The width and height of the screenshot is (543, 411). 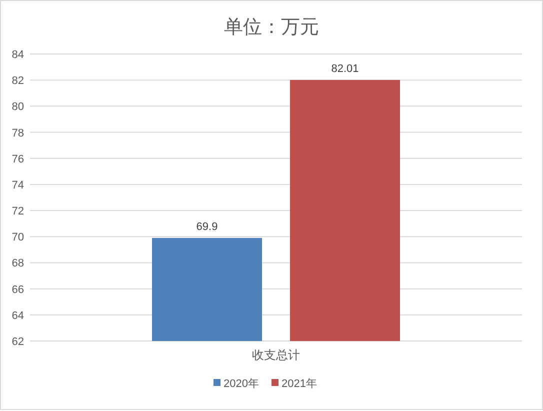 What do you see at coordinates (241, 384) in the screenshot?
I see `legend-label: 2020年` at bounding box center [241, 384].